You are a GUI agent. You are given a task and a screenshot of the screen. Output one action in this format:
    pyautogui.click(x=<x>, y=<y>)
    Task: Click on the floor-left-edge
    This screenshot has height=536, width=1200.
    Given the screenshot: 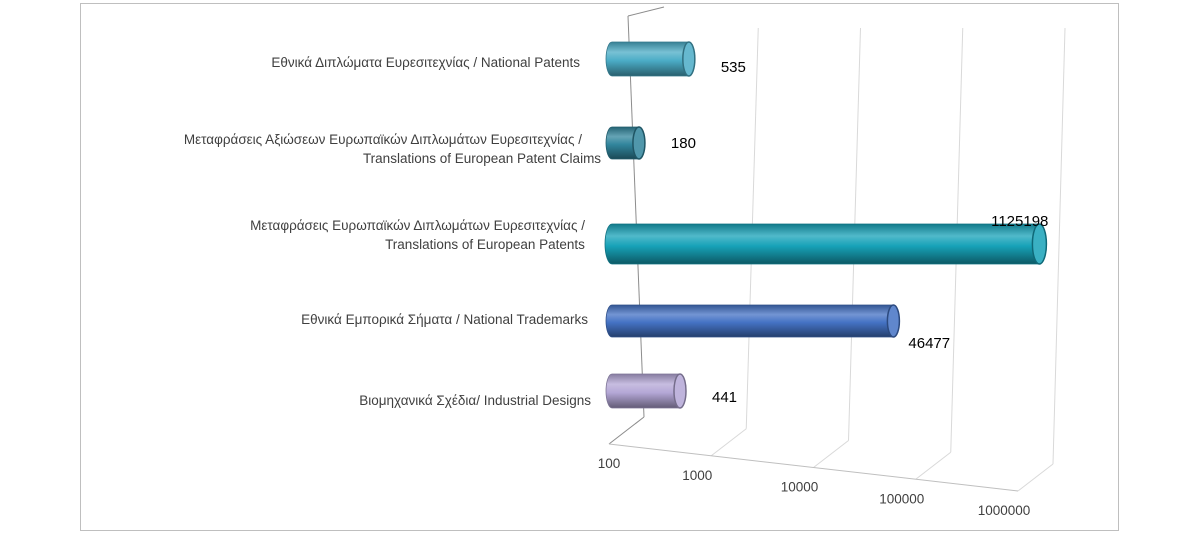 What is the action you would take?
    pyautogui.click(x=626, y=430)
    